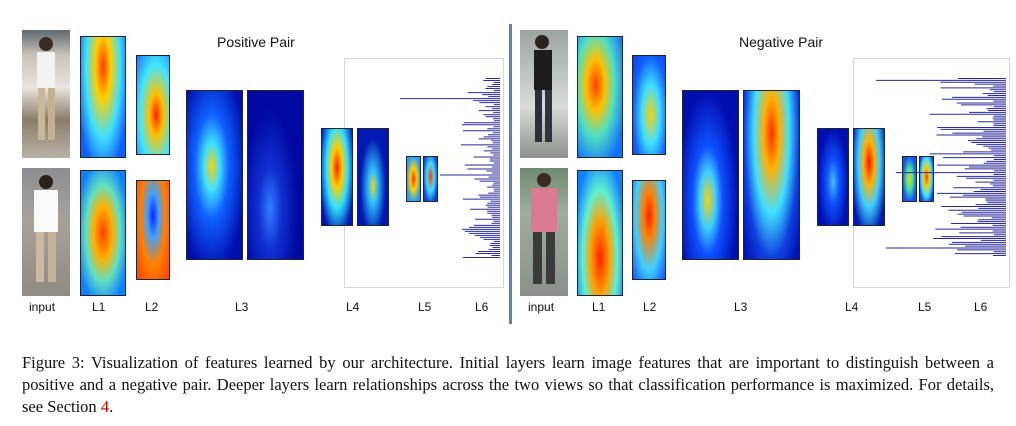  I want to click on panel-divider, so click(510, 174).